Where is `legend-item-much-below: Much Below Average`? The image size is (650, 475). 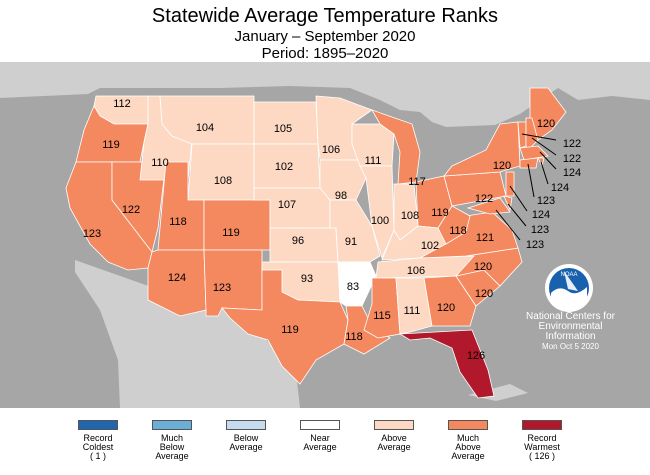
legend-item-much-below: Much Below Average is located at coordinates (172, 440).